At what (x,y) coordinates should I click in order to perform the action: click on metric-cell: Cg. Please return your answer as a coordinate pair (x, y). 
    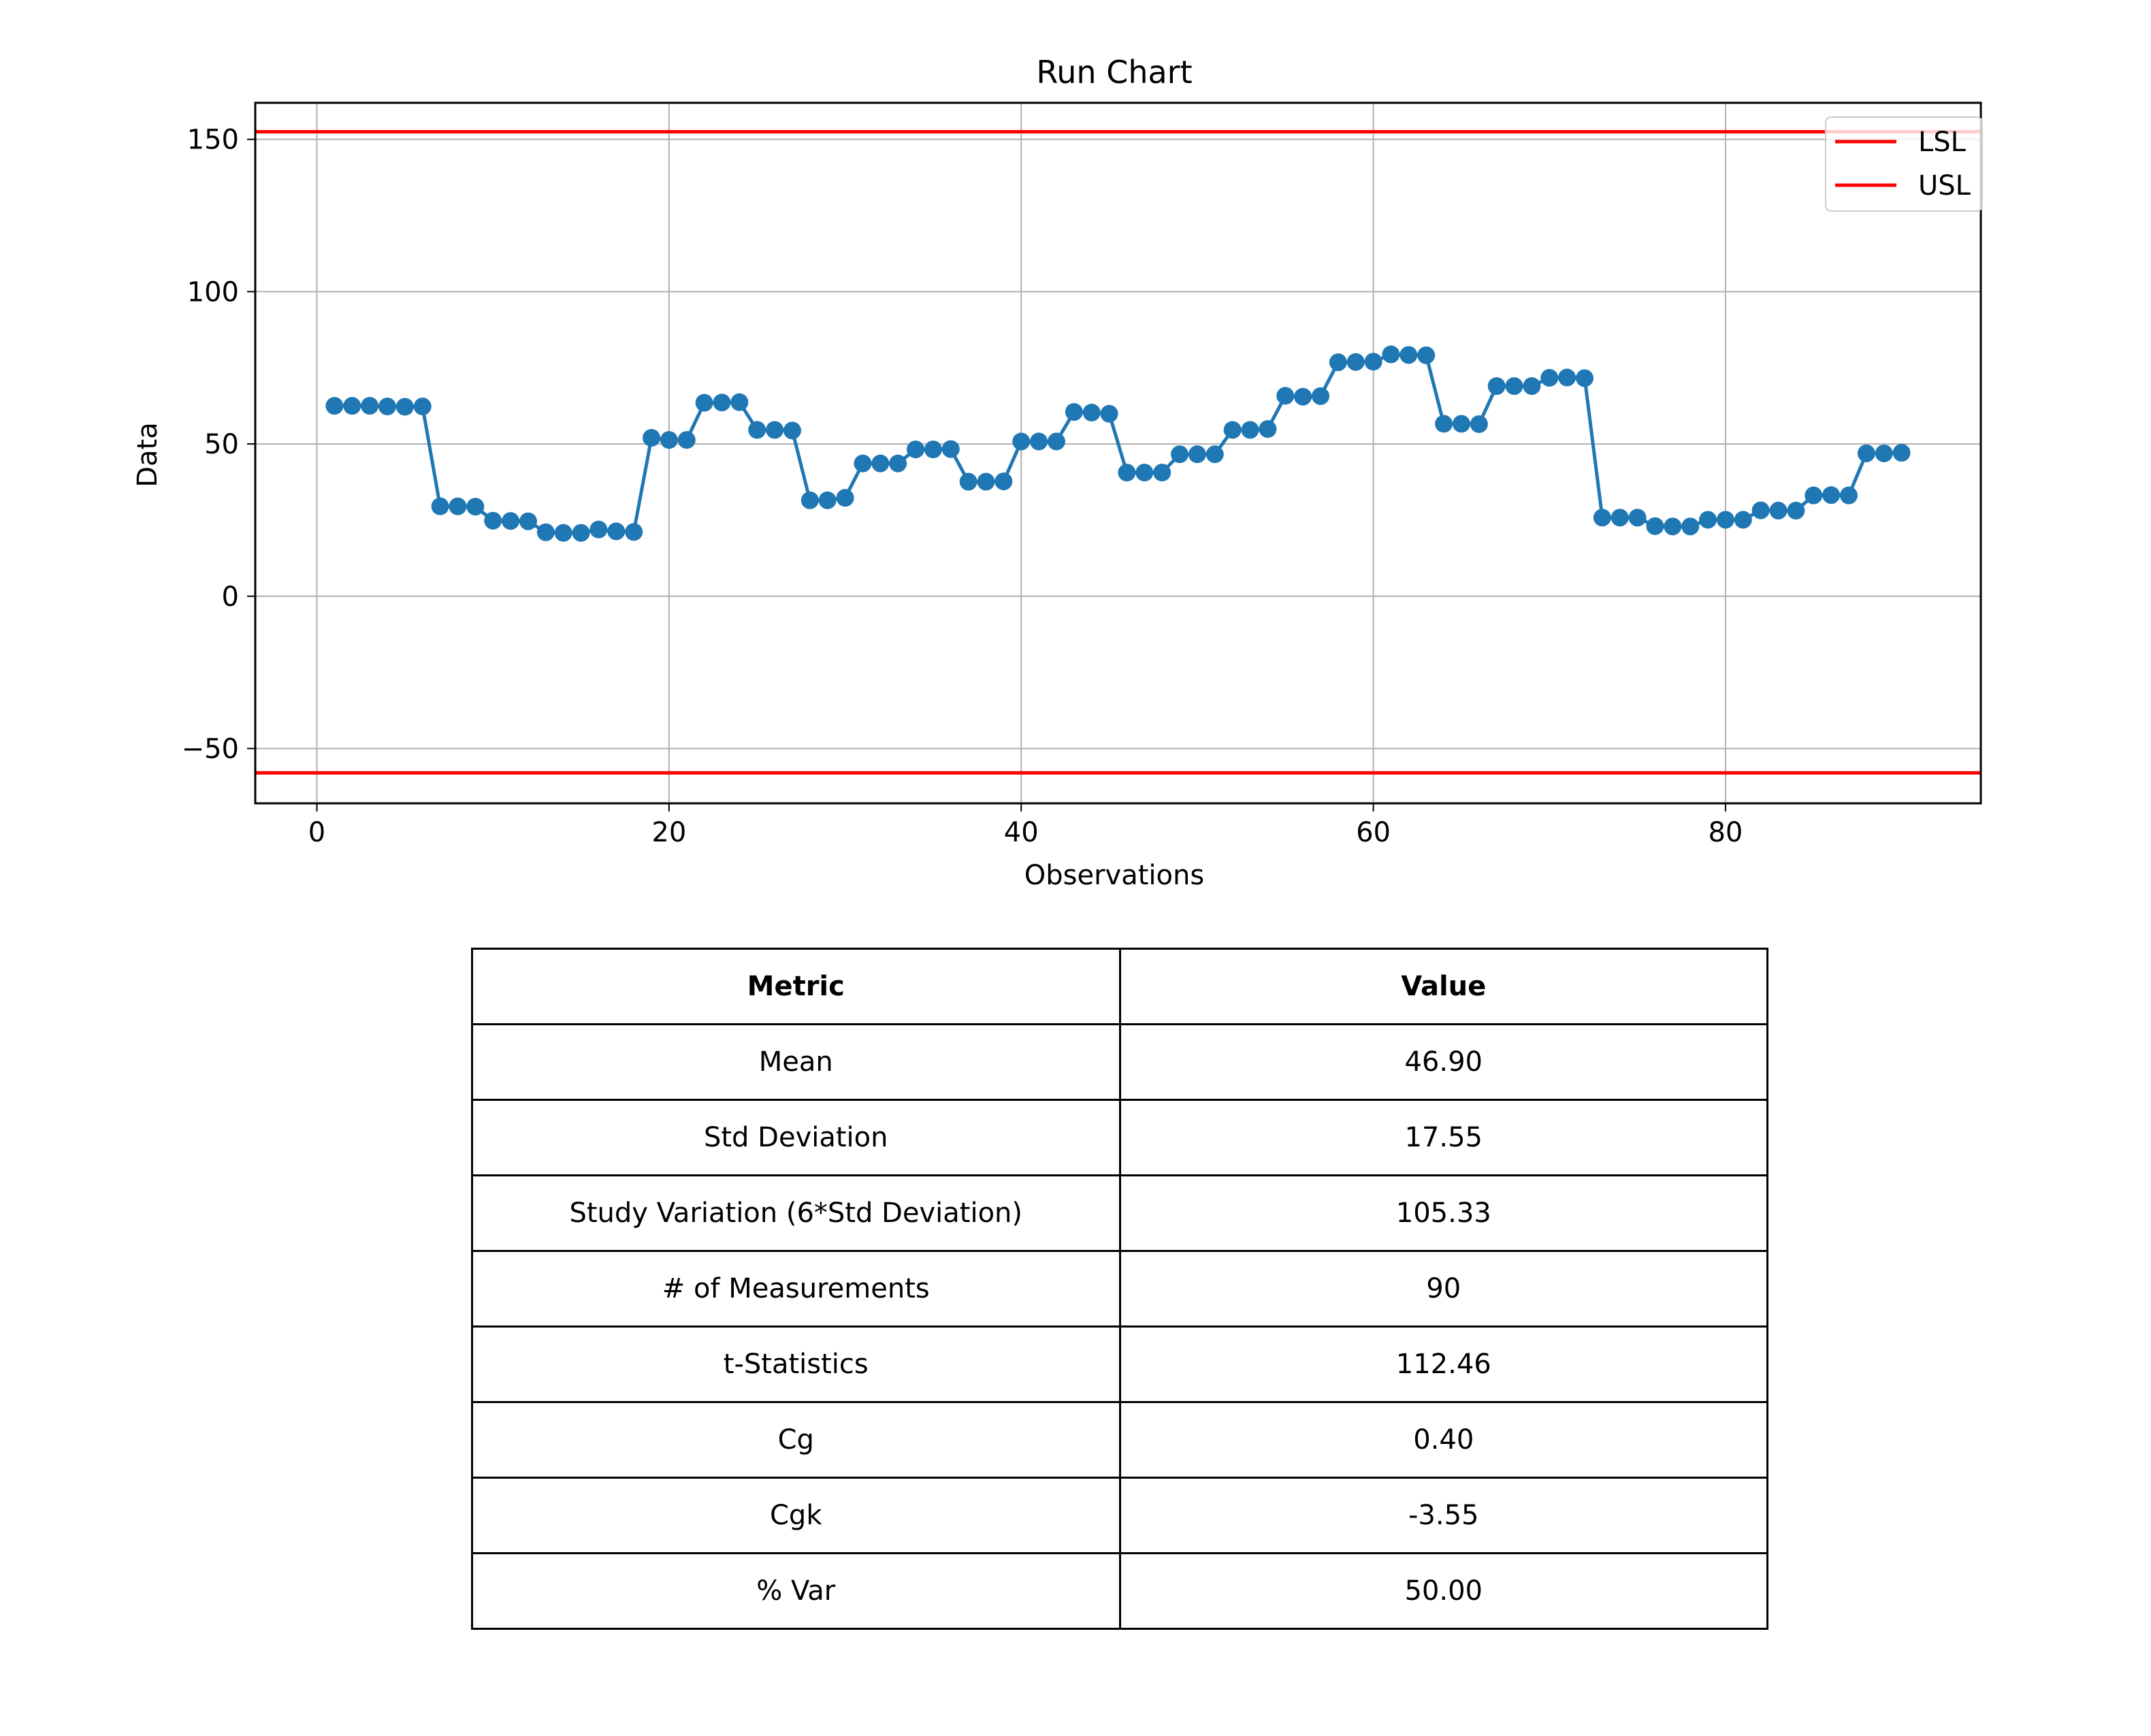
    Looking at the image, I should click on (796, 1440).